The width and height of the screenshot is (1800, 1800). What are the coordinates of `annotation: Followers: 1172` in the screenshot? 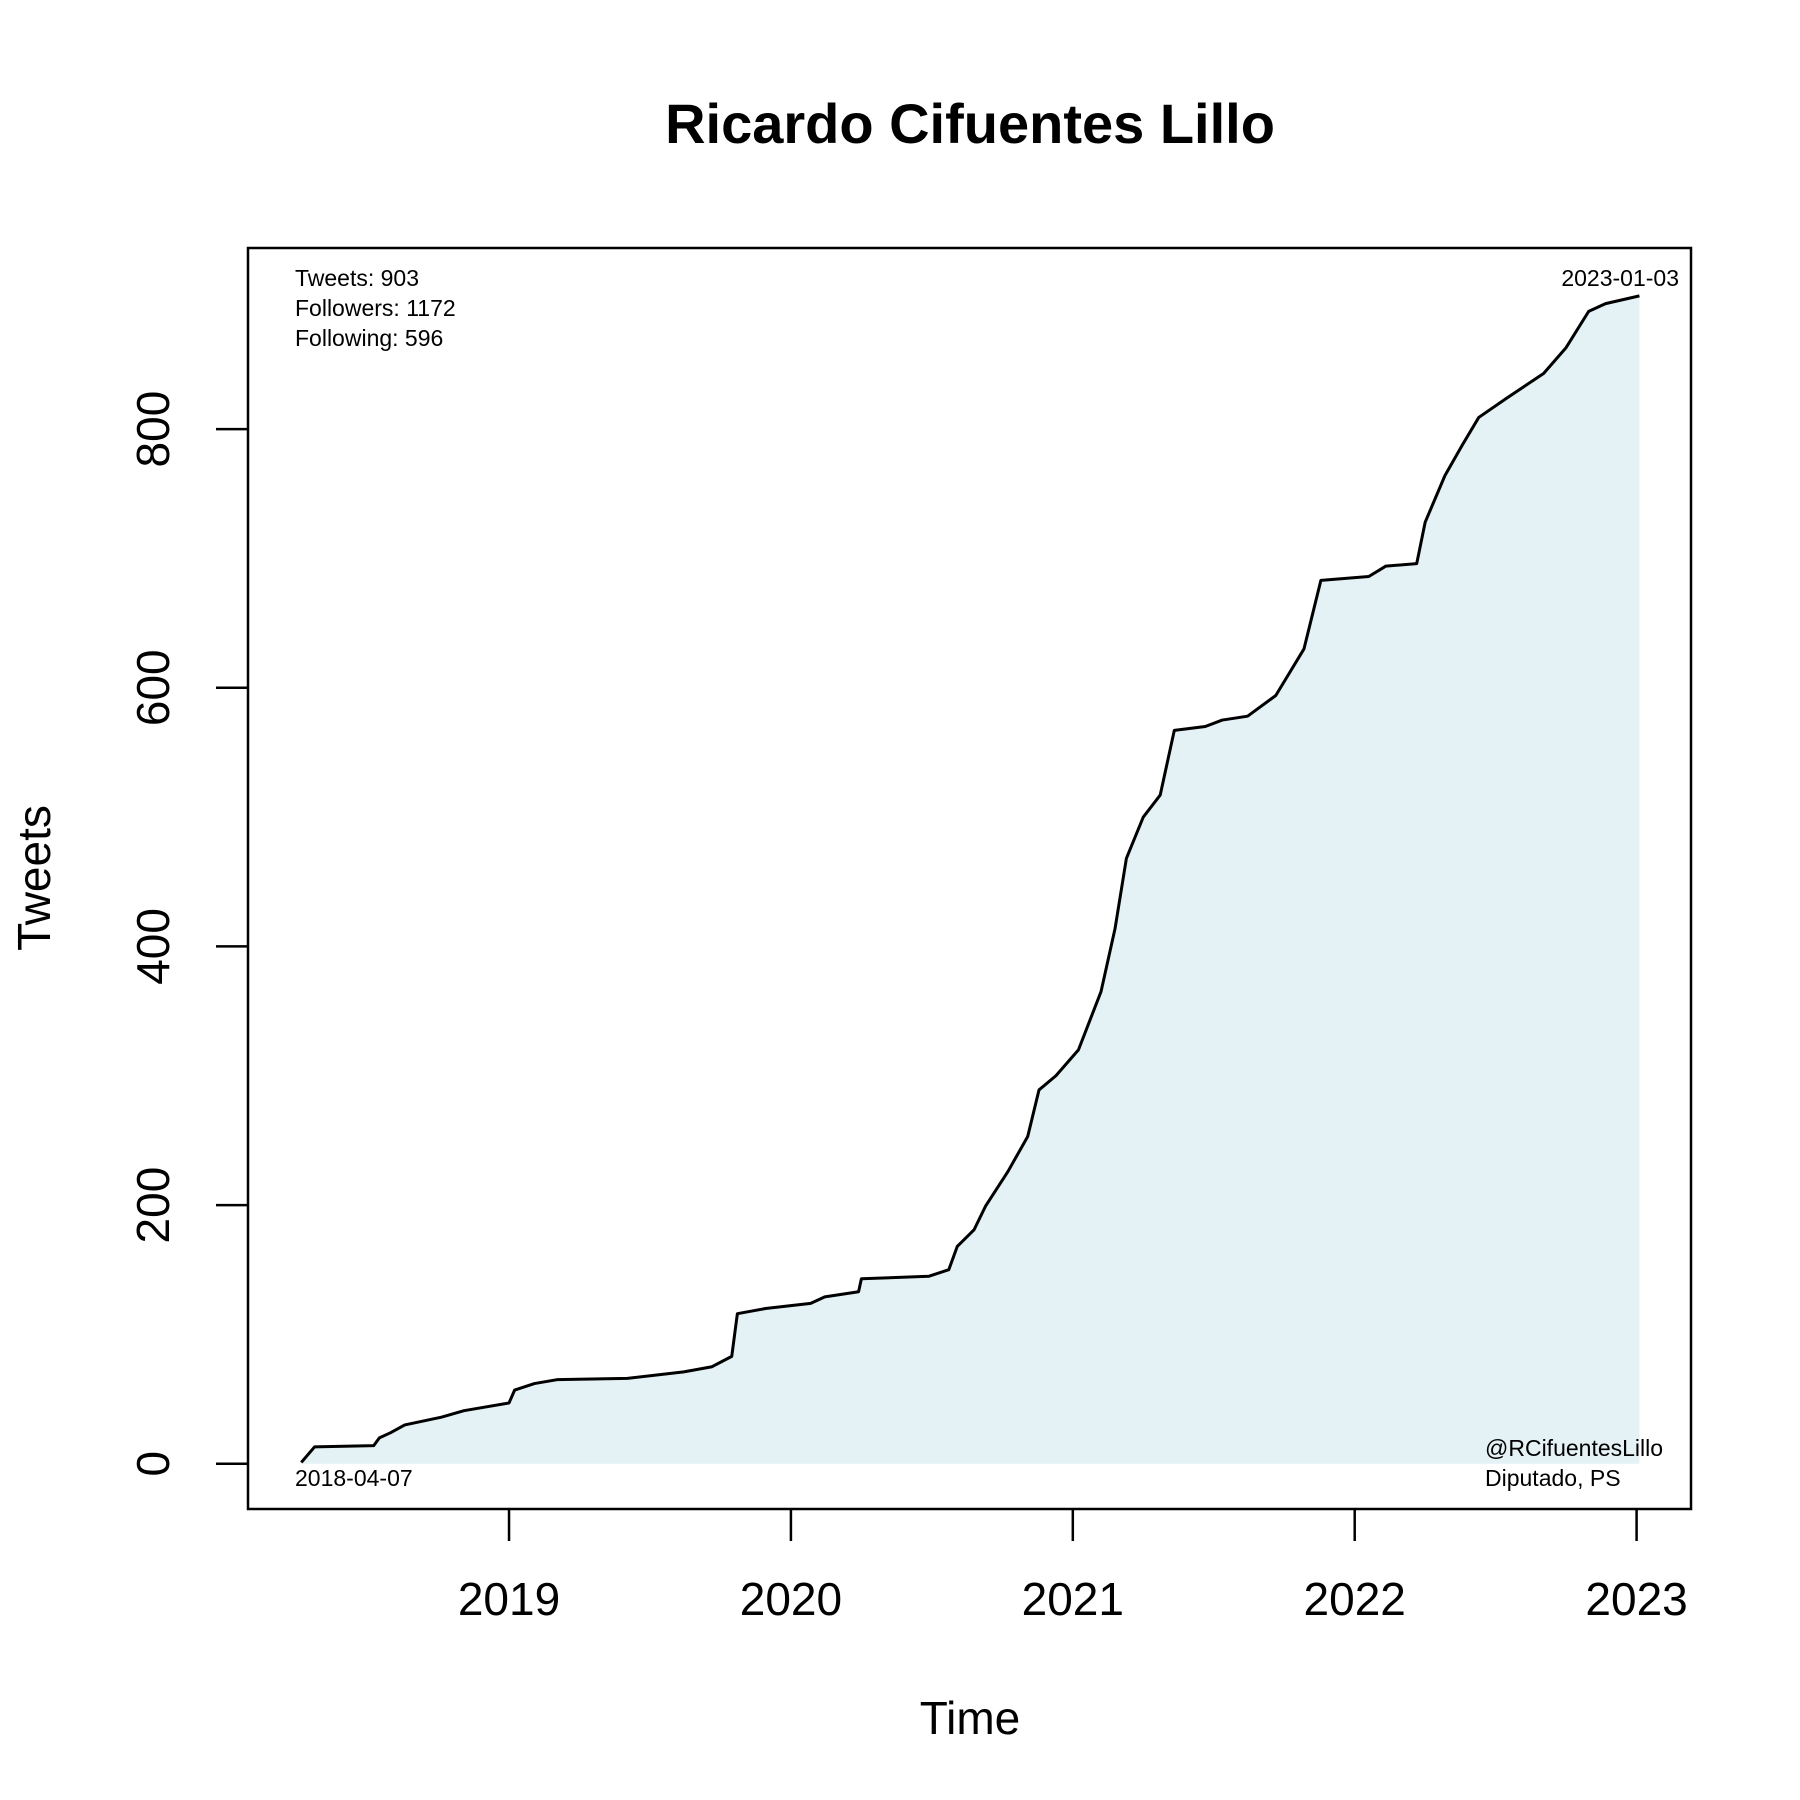 It's located at (375, 308).